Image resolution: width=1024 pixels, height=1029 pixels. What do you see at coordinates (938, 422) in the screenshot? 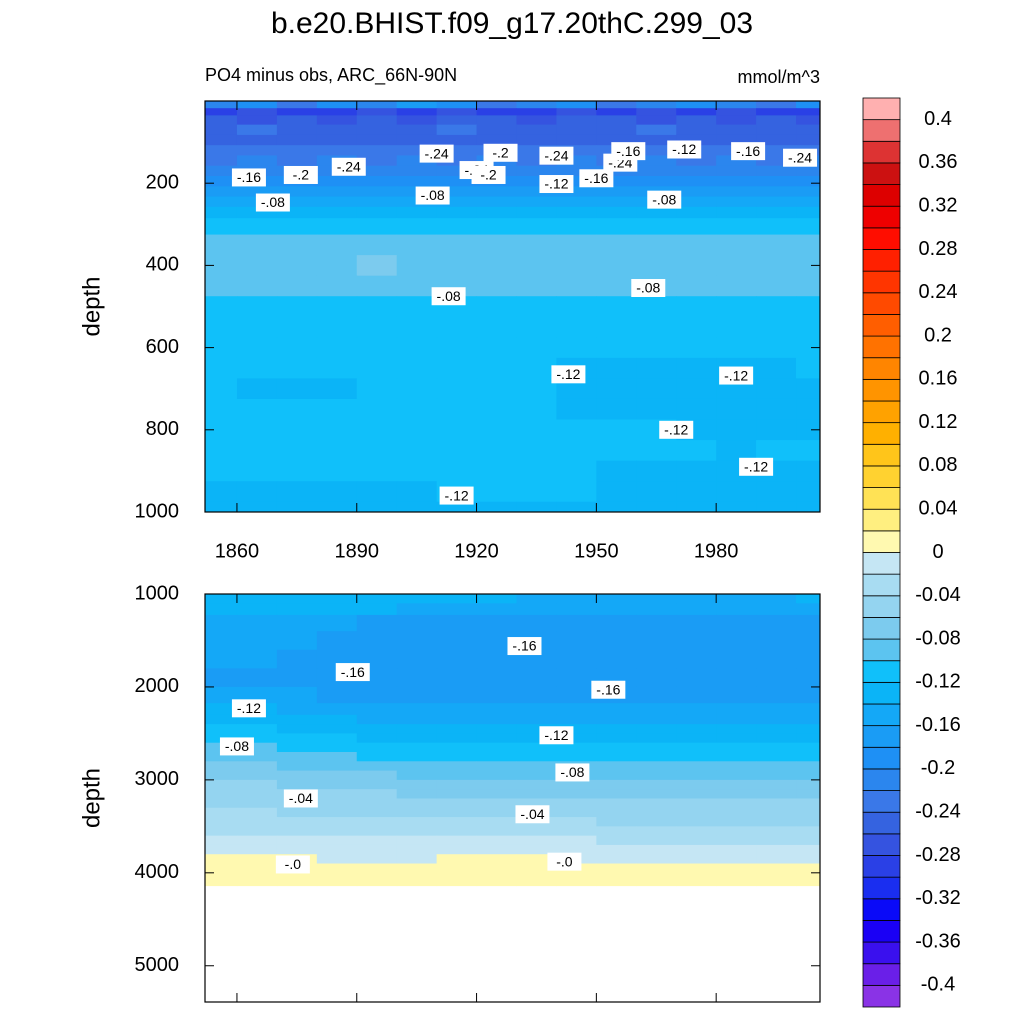
I see `colorbar-label: 0.12` at bounding box center [938, 422].